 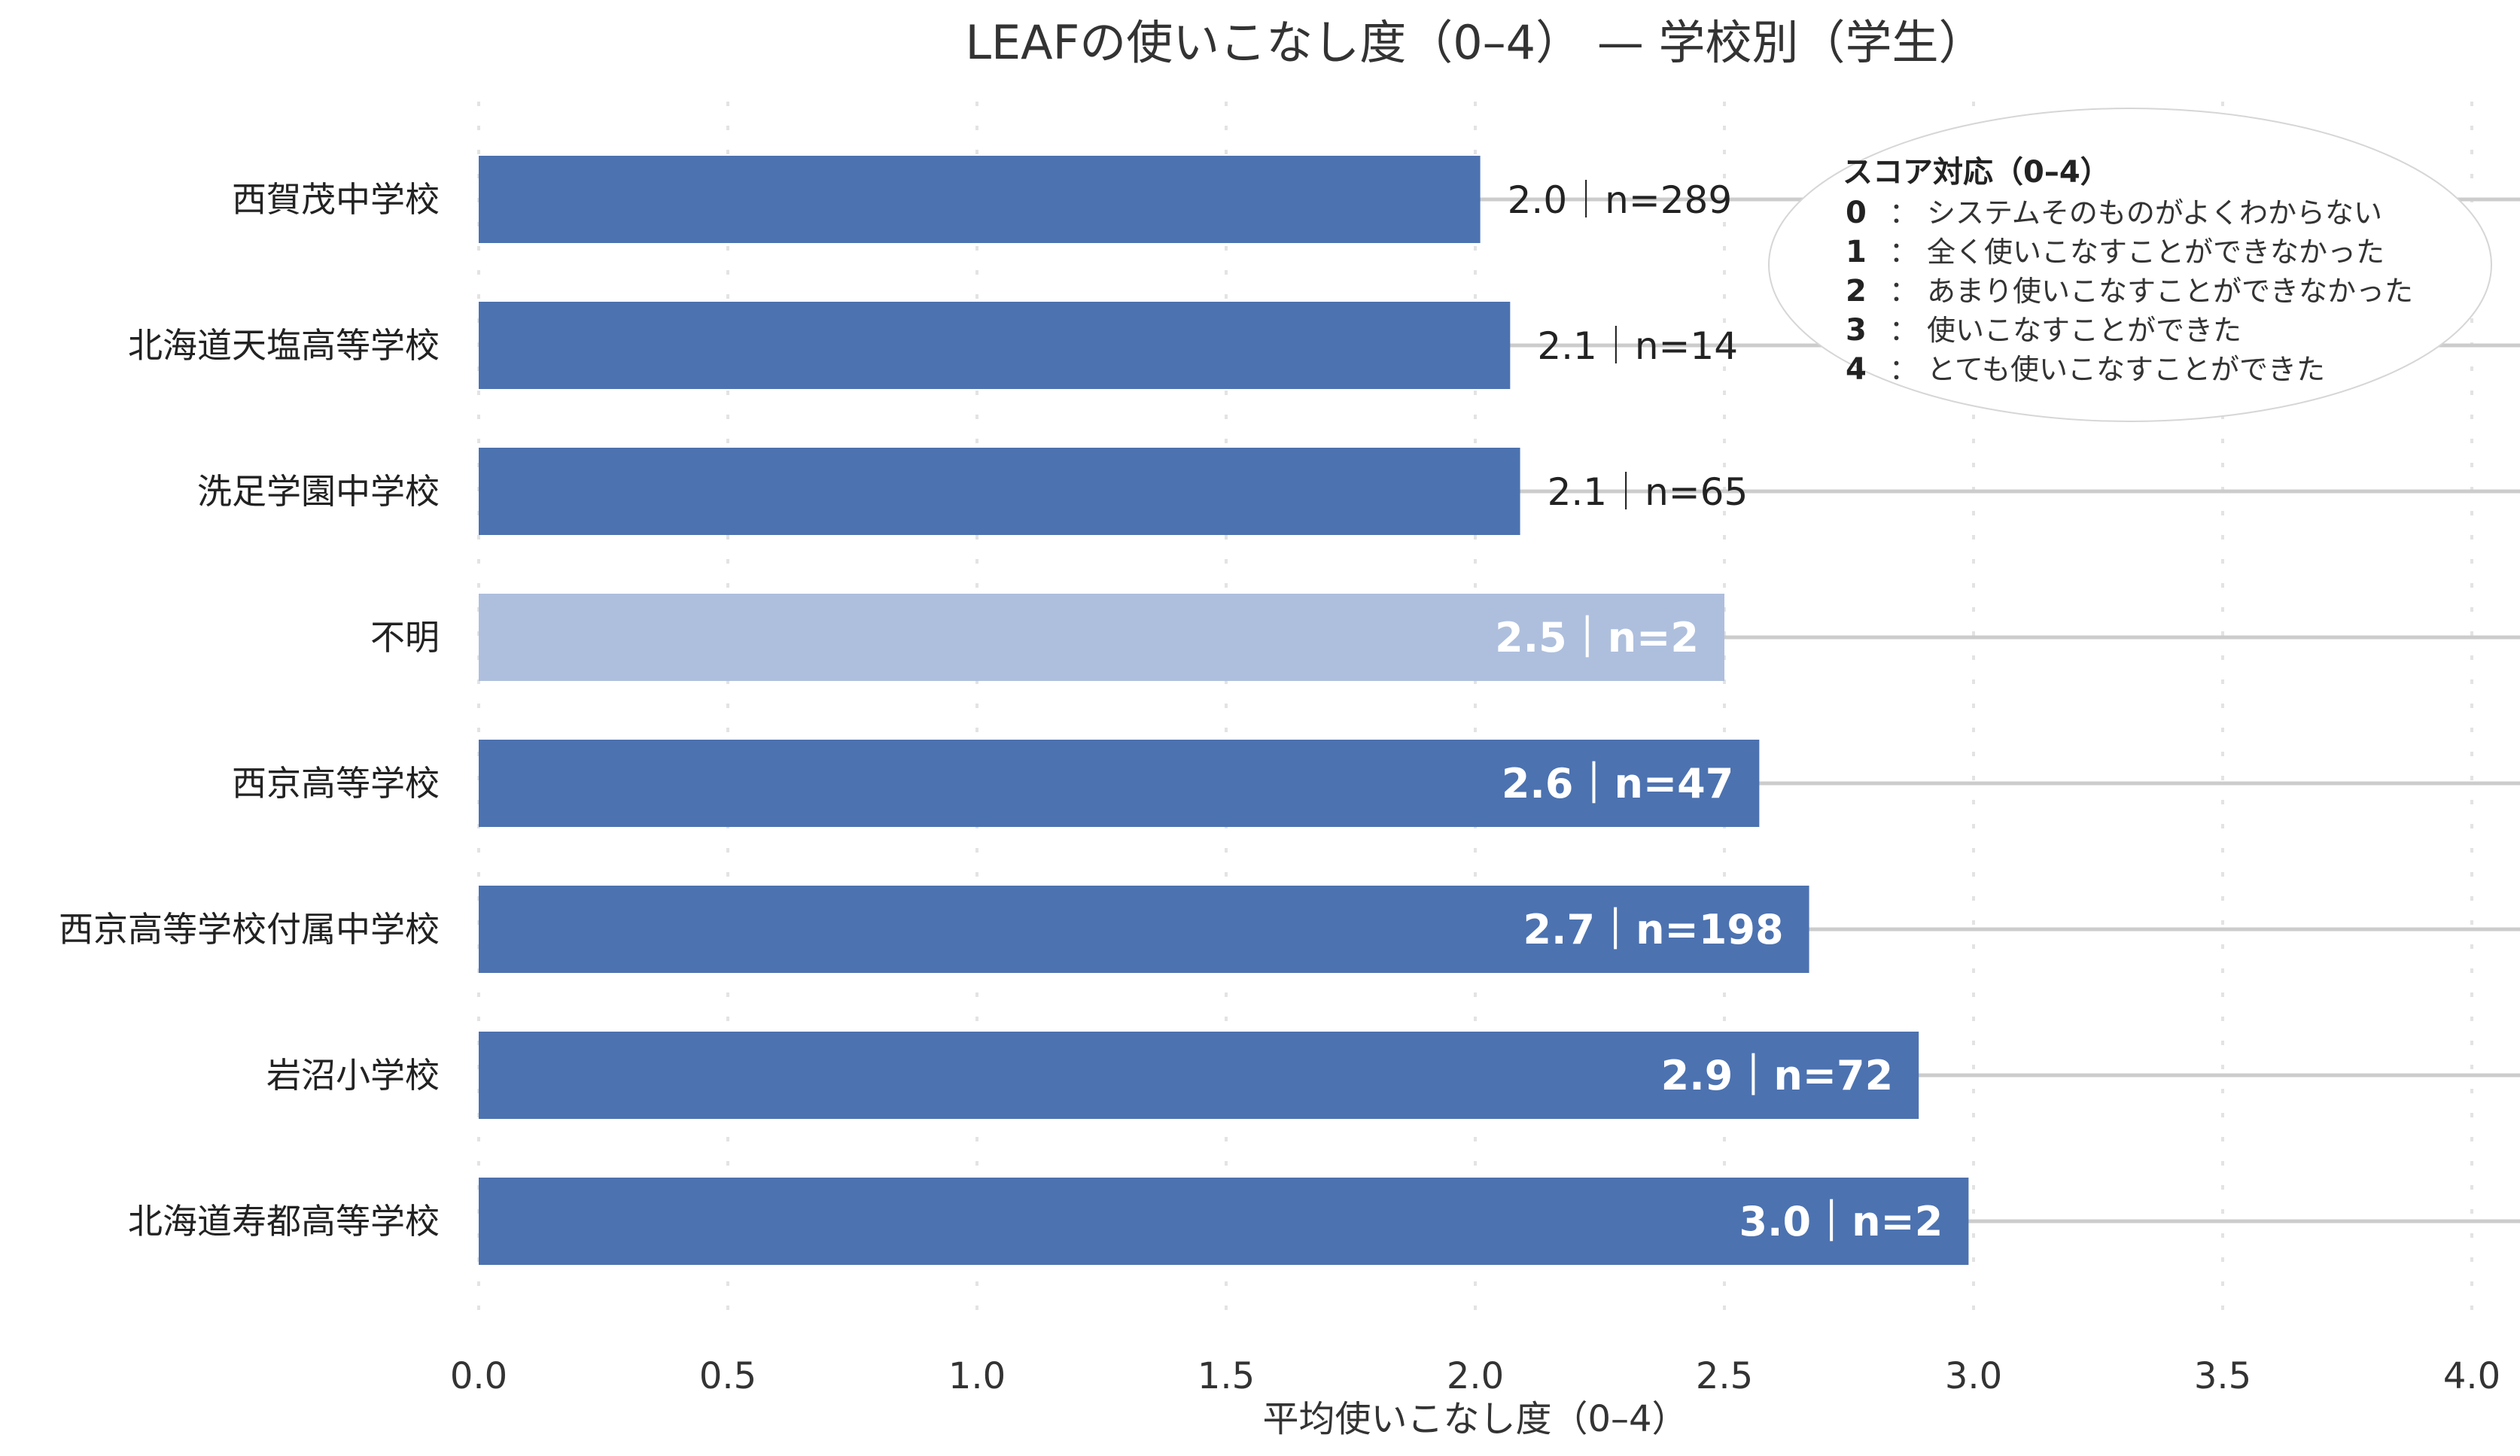 I want to click on x-tick-label: 2.0, so click(x=1475, y=1376).